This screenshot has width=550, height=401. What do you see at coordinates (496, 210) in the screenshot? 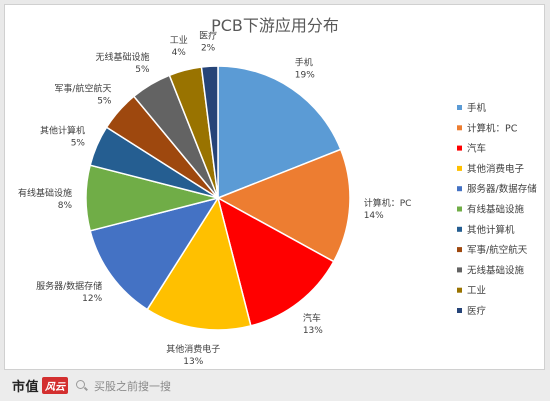
I see `legend-label-5: 有线基础设施` at bounding box center [496, 210].